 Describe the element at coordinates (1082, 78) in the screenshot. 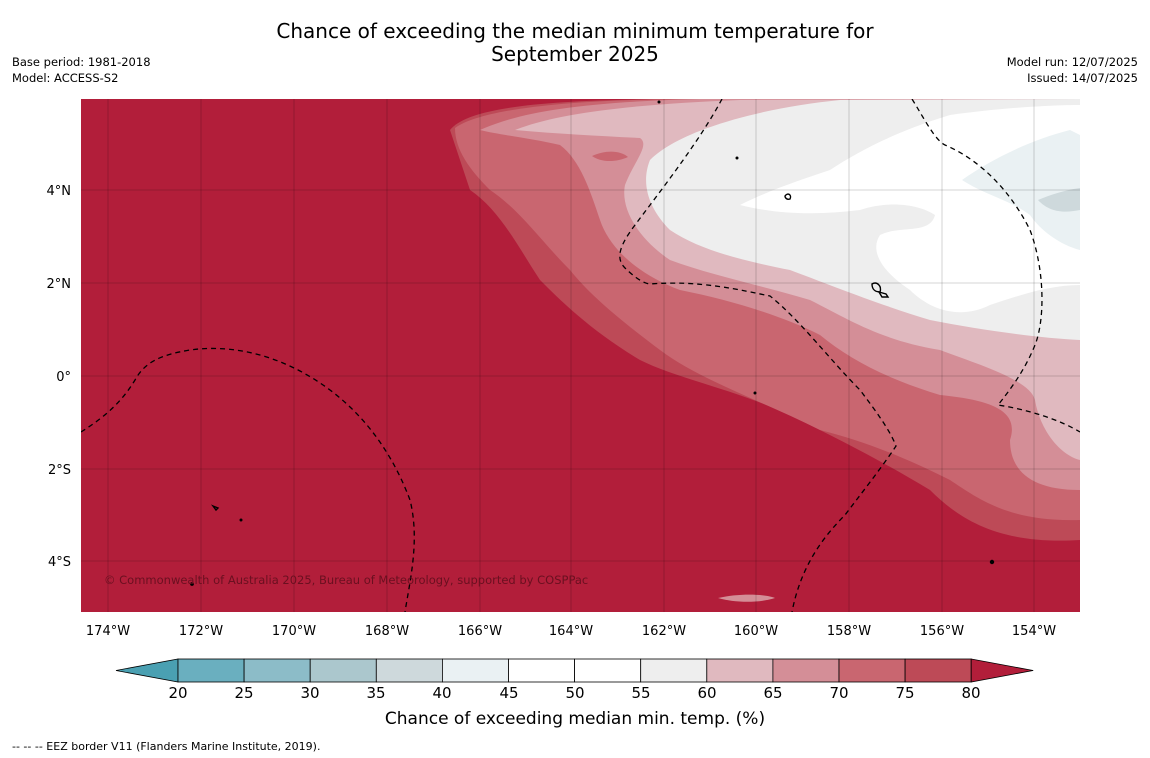

I see `issued-date: Issued: 14/07/2025` at that location.